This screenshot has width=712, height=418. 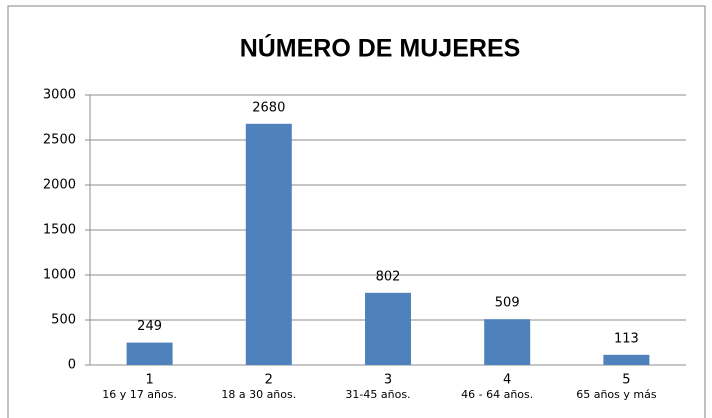 I want to click on y-tick-label: 1000, so click(x=59, y=275).